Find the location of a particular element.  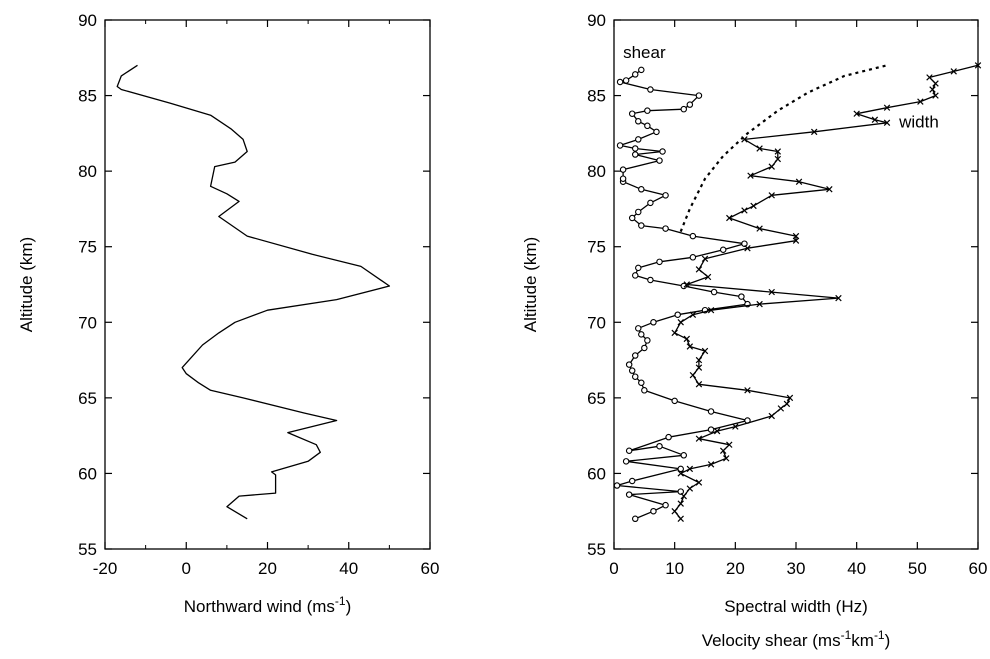

y-tick-label: 55 is located at coordinates (87, 549).